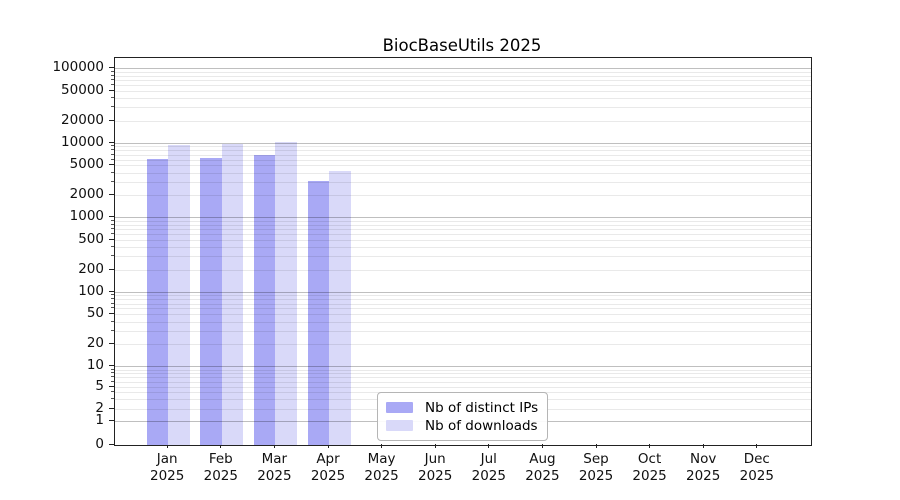 The image size is (900, 500). Describe the element at coordinates (167, 459) in the screenshot. I see `x-tick-label-month: Jan` at that location.